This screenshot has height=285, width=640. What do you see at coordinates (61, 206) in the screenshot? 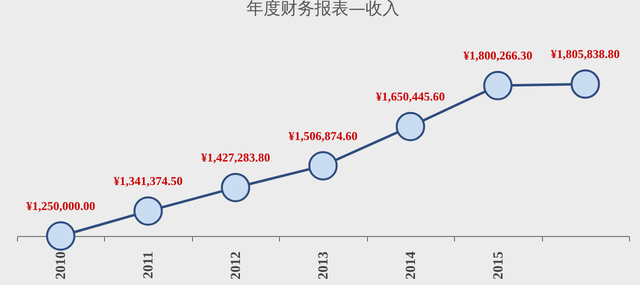
I see `data-label: ¥1,250,000.00` at bounding box center [61, 206].